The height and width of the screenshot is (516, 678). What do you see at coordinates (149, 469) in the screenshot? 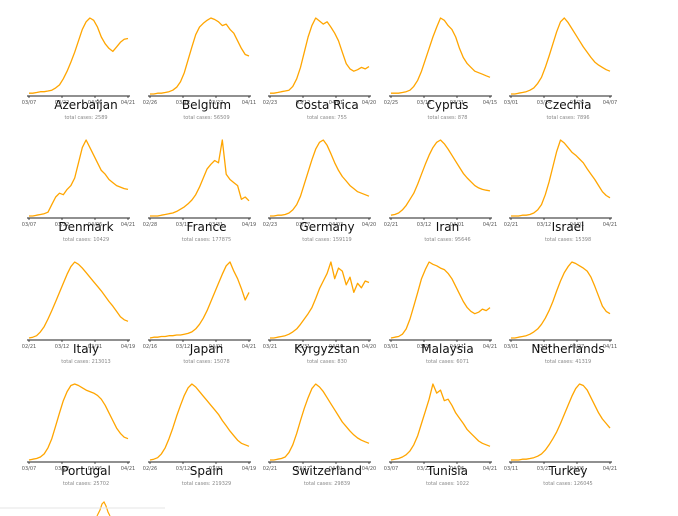
I see `x-tick-label: 02/26` at bounding box center [149, 469].